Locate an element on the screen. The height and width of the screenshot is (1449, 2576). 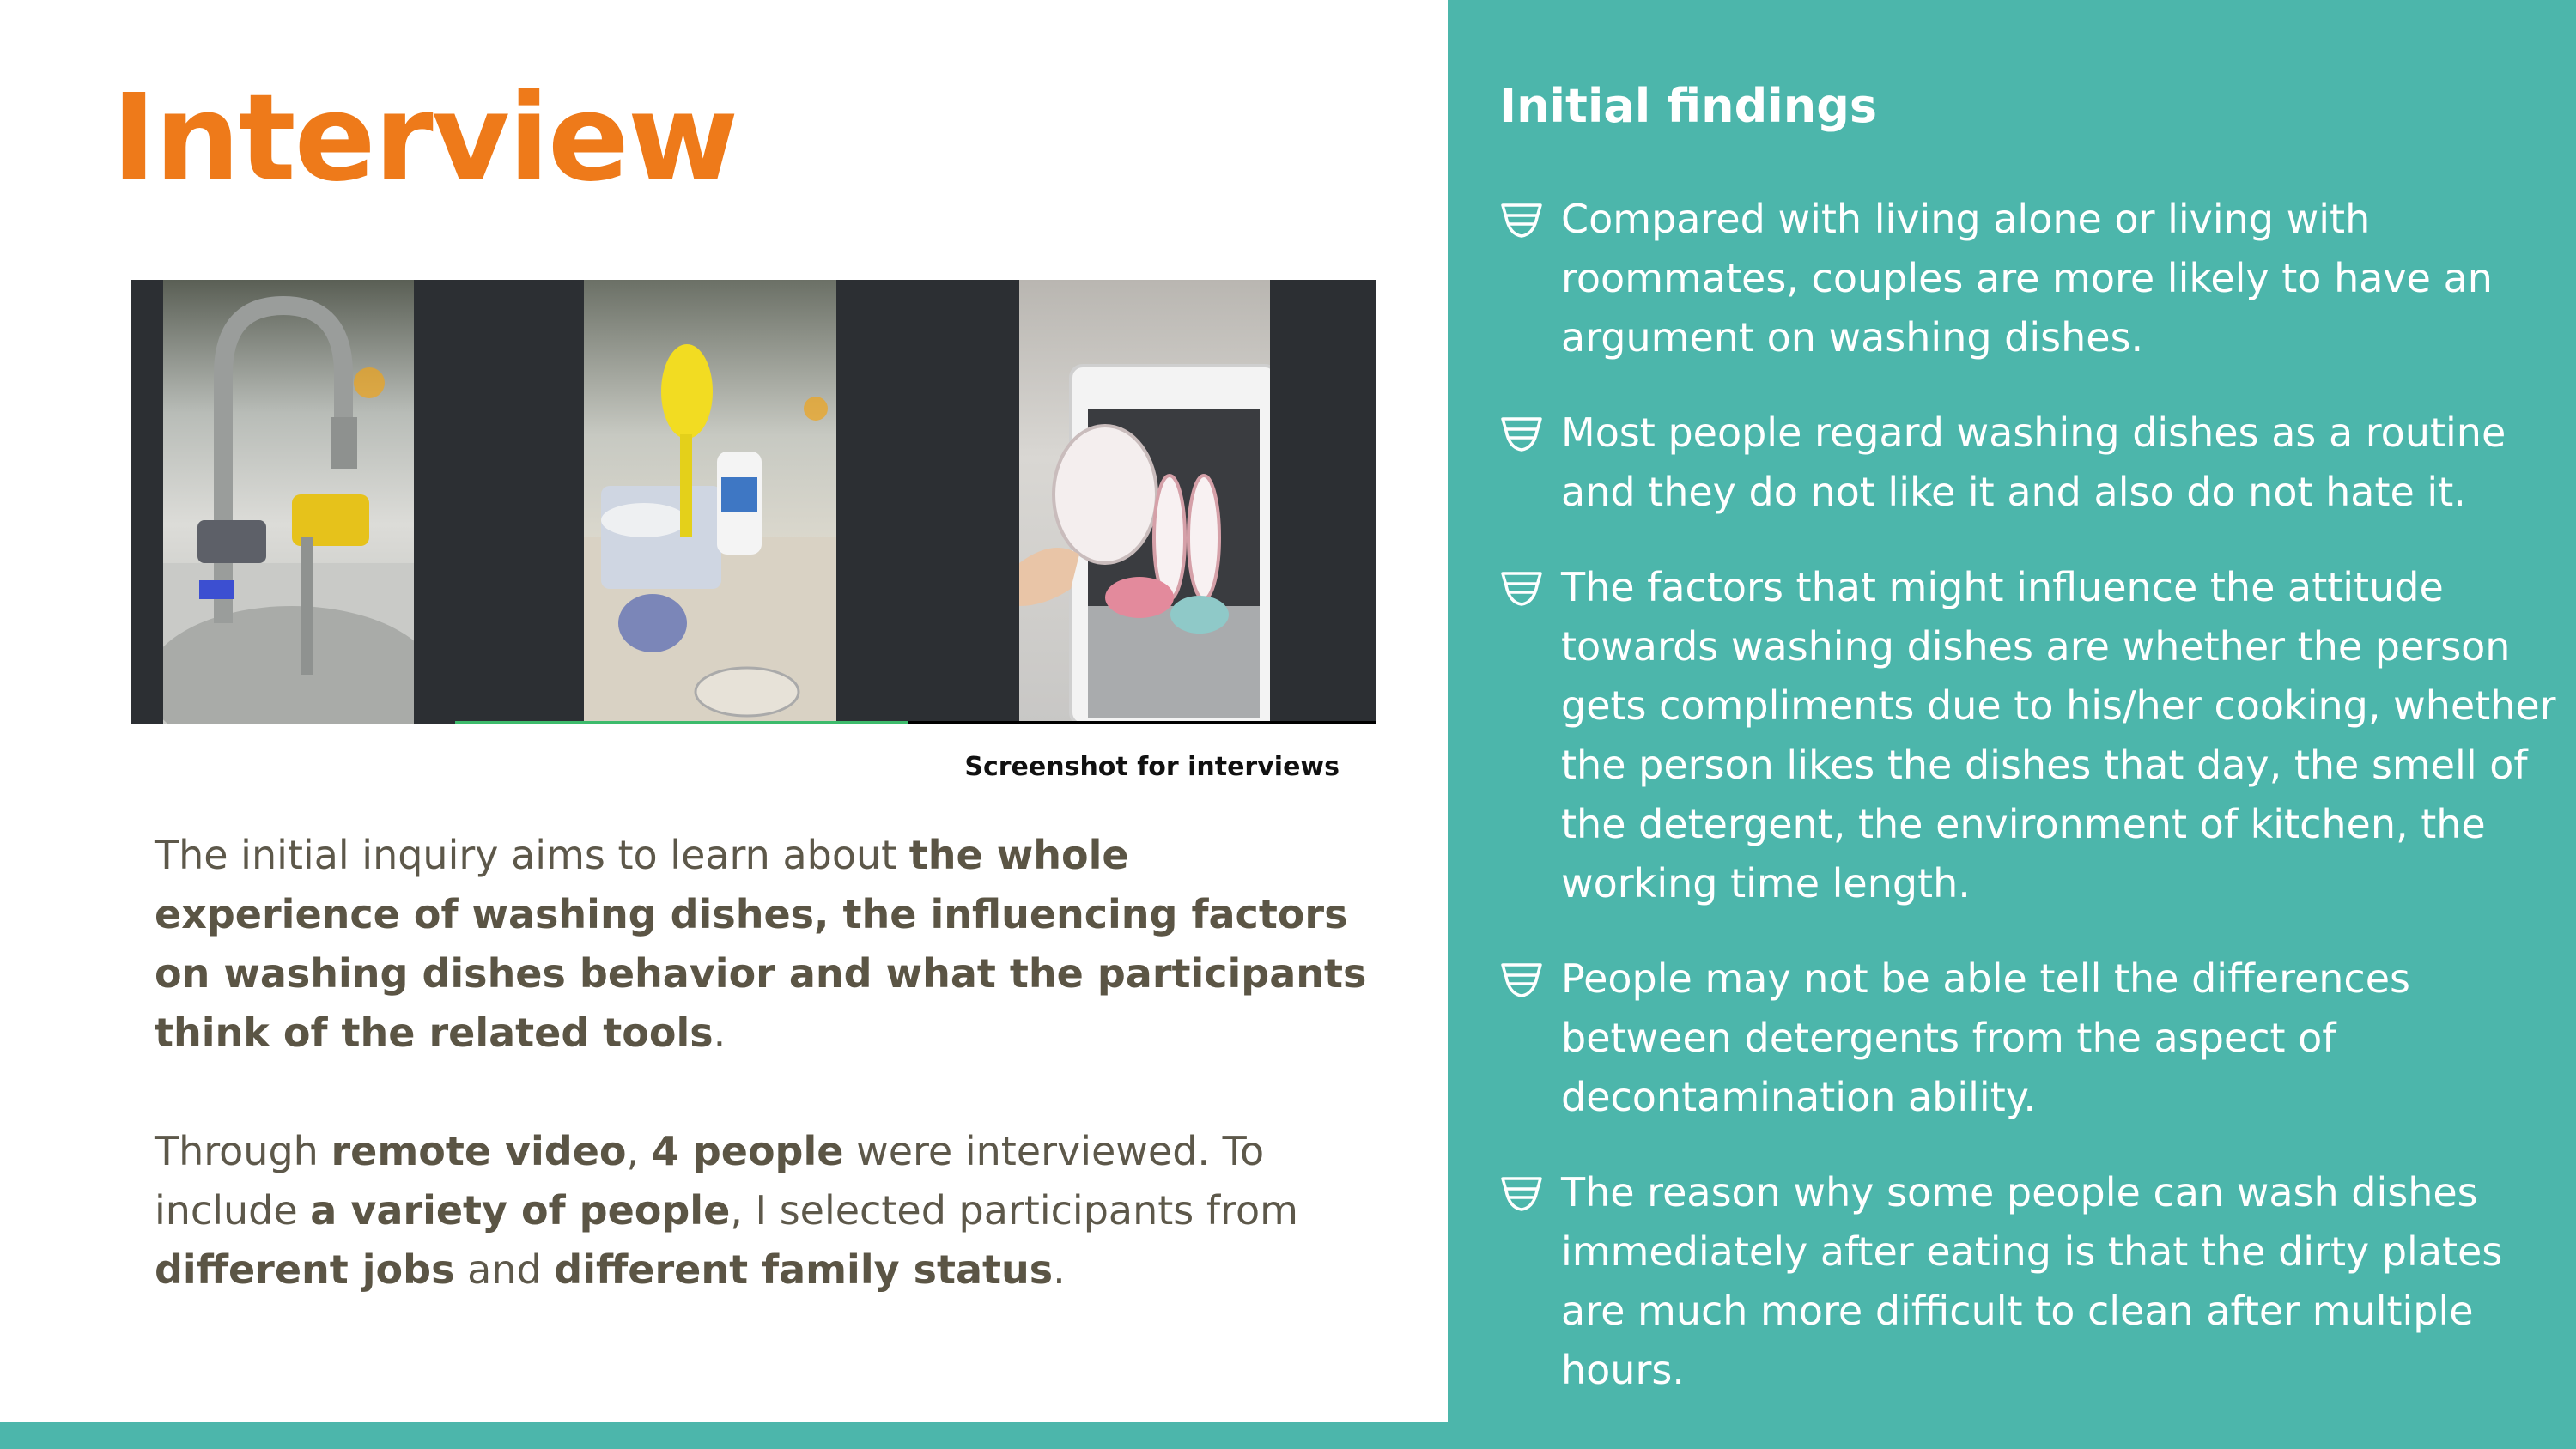
video-strip-bottom-border is located at coordinates (1142, 722).